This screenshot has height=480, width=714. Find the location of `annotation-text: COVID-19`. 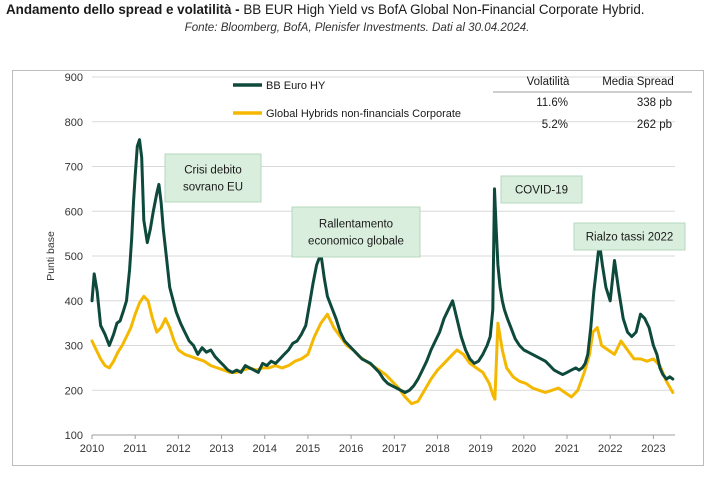

annotation-text: COVID-19 is located at coordinates (541, 191).